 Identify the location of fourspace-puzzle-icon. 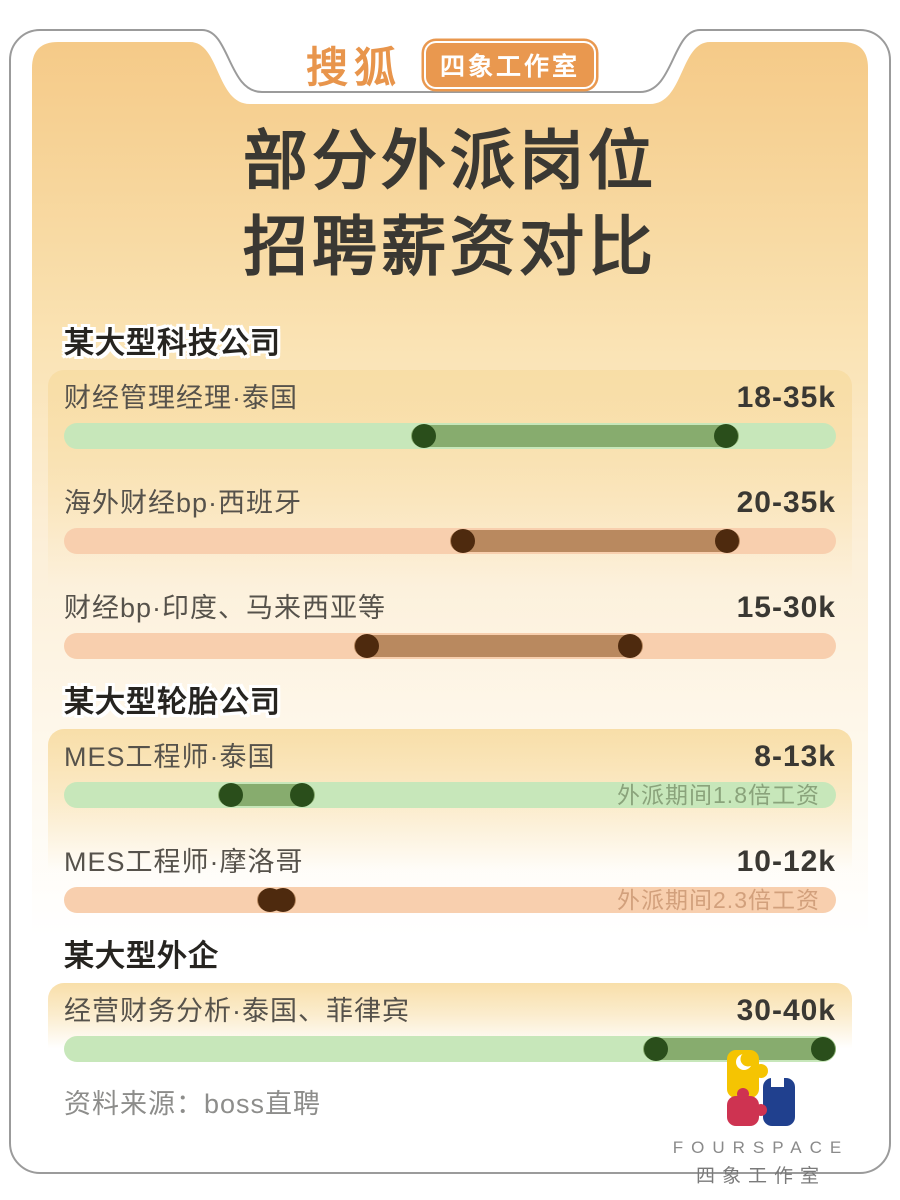
(761, 1088).